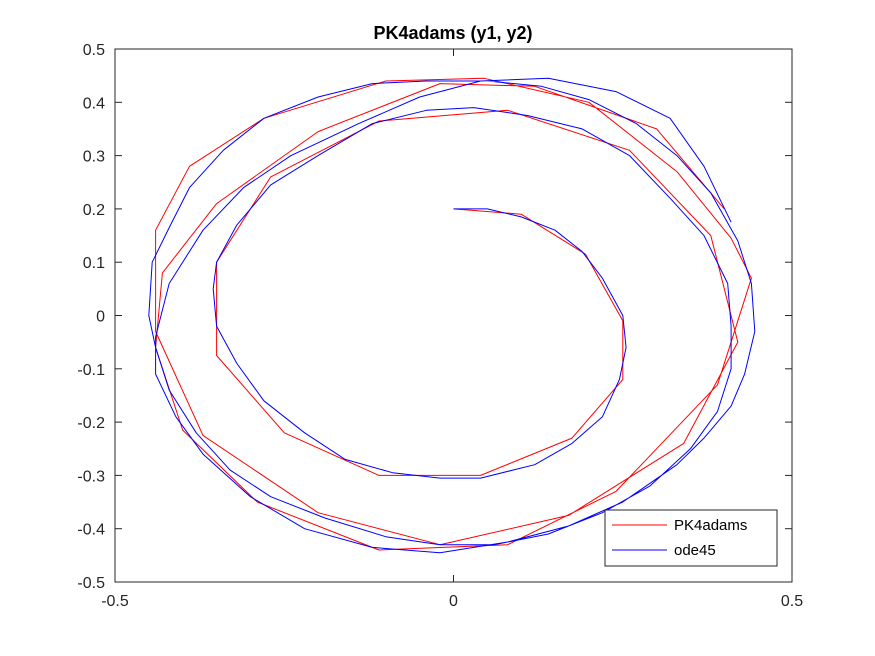  Describe the element at coordinates (91, 583) in the screenshot. I see `y-tick-label: -0.5` at that location.